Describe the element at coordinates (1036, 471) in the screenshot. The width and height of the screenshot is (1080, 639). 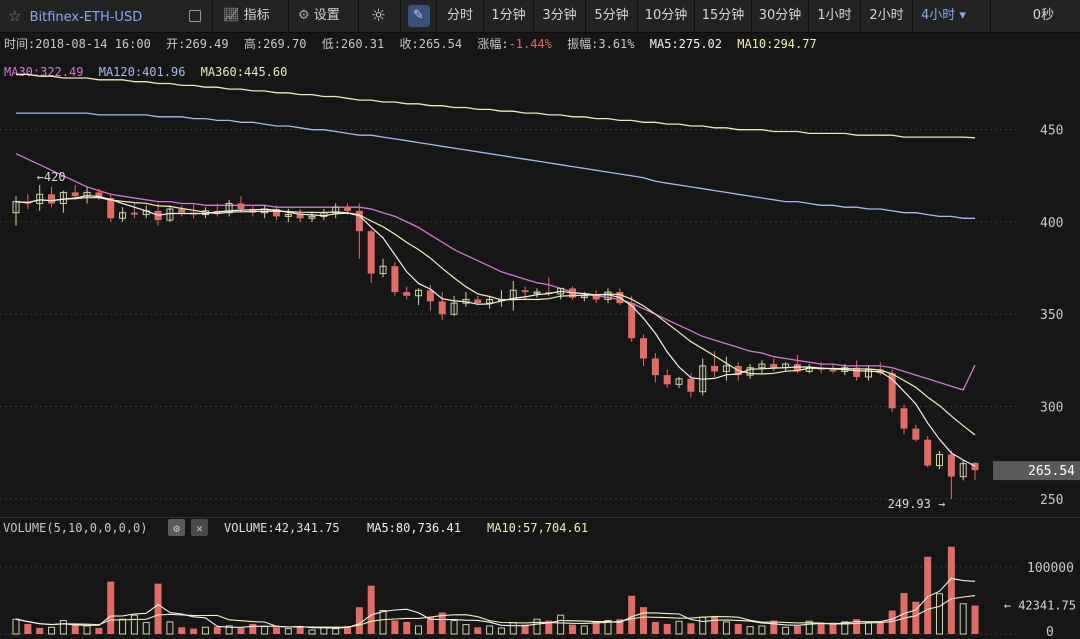
I see `last-price-tag` at that location.